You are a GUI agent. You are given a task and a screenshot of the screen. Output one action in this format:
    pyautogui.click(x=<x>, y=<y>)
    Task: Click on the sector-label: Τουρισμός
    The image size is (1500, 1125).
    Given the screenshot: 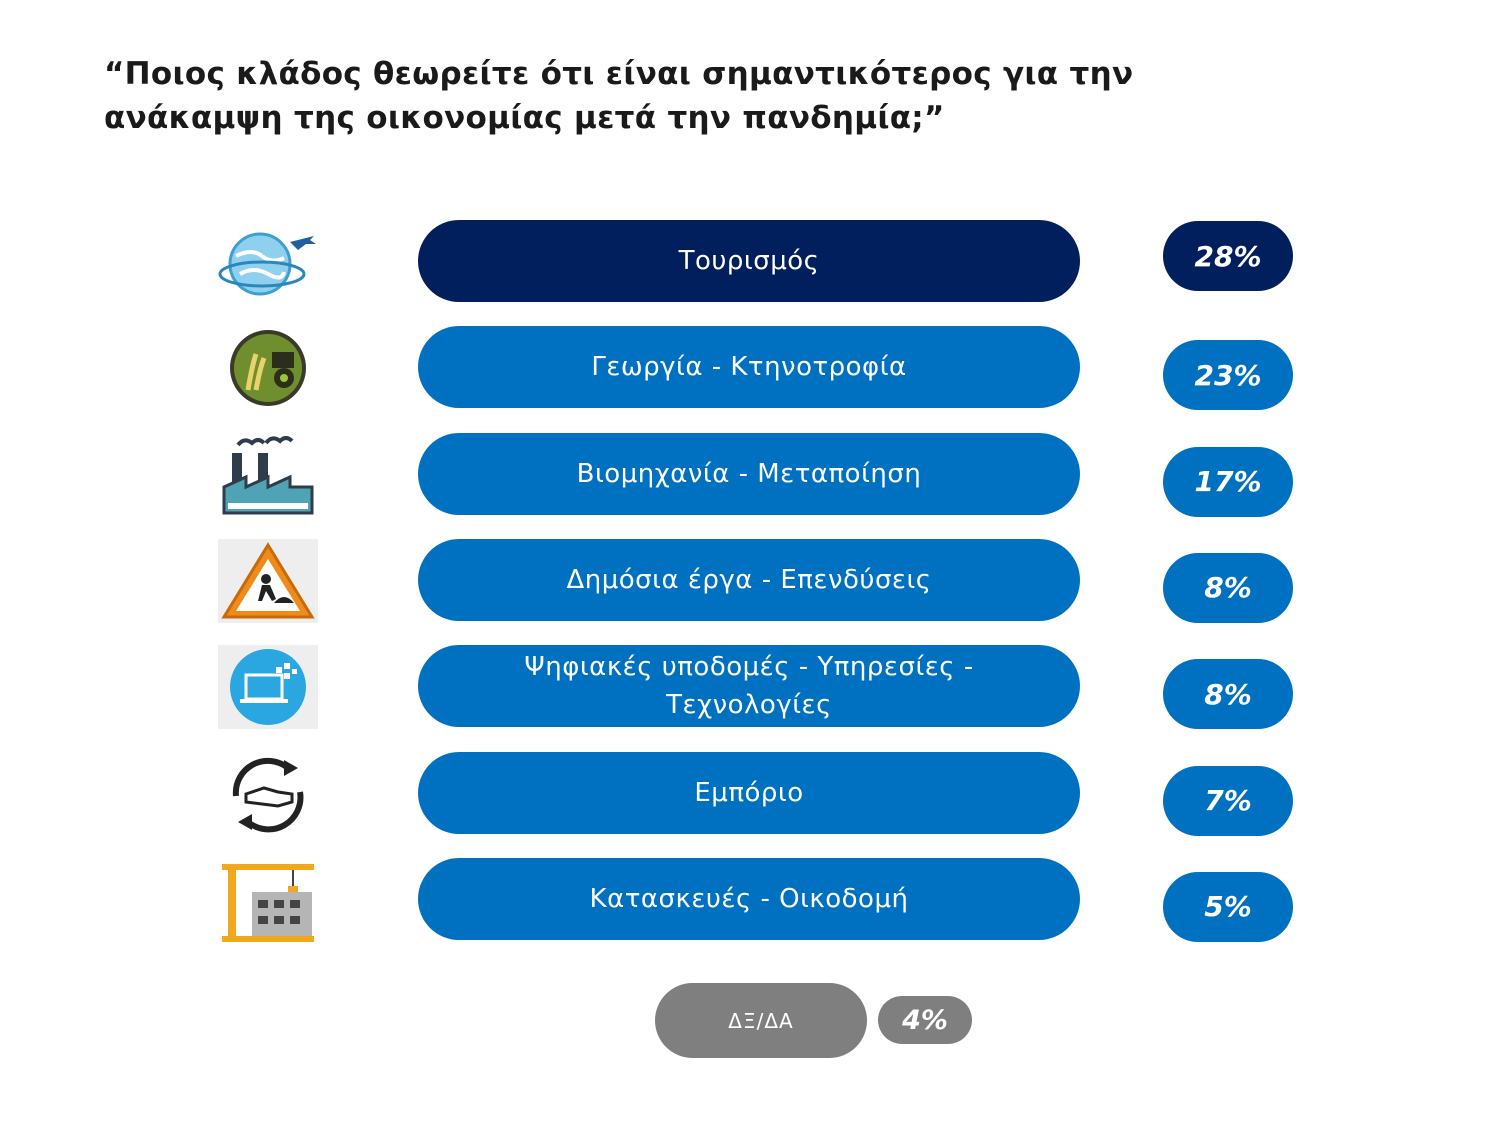 What is the action you would take?
    pyautogui.click(x=749, y=261)
    